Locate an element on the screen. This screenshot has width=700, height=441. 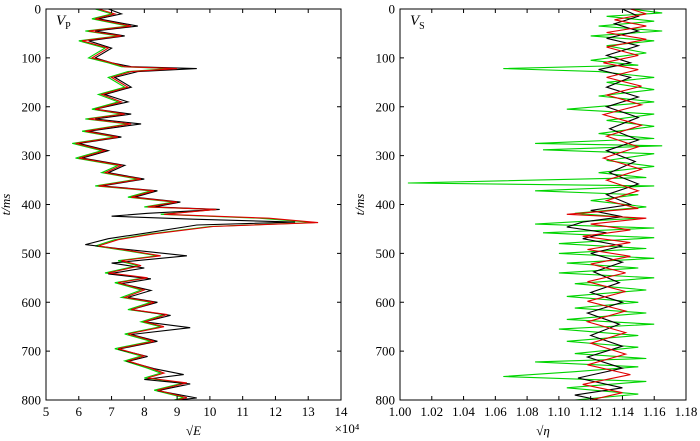
x-tick-label: 8 is located at coordinates (144, 411).